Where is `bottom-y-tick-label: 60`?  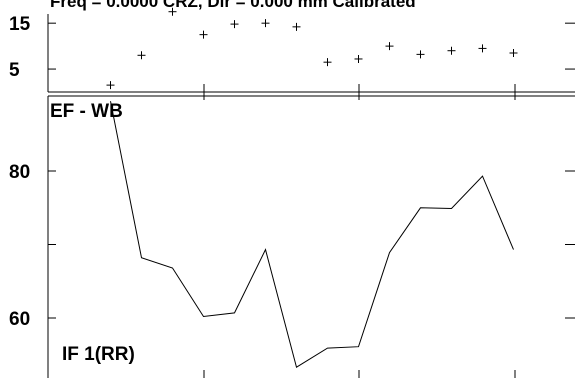 bottom-y-tick-label: 60 is located at coordinates (19, 319).